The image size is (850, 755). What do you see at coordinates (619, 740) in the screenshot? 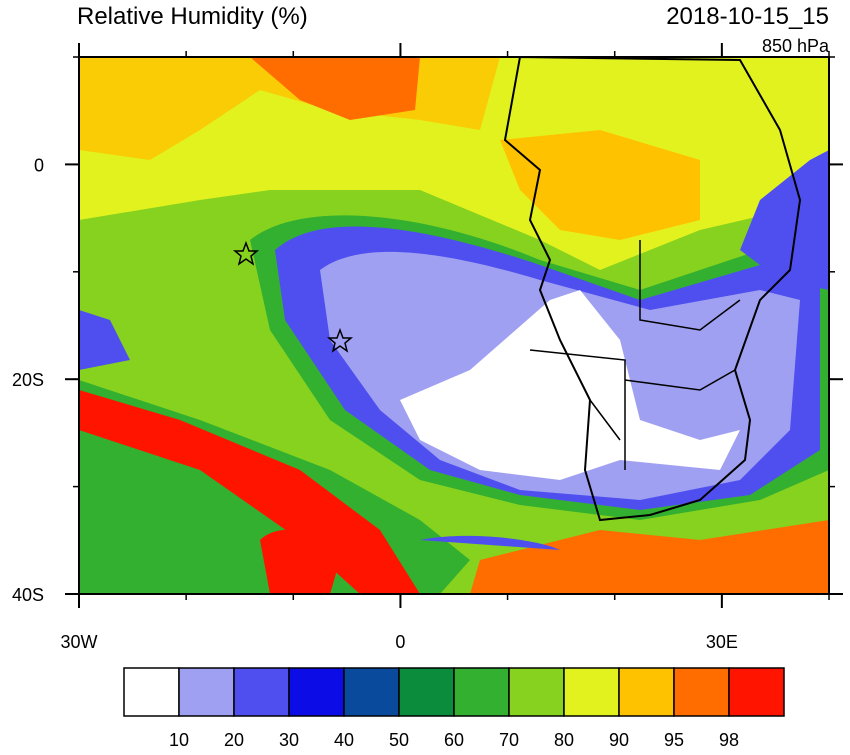
I see `colorbar-label: 90` at bounding box center [619, 740].